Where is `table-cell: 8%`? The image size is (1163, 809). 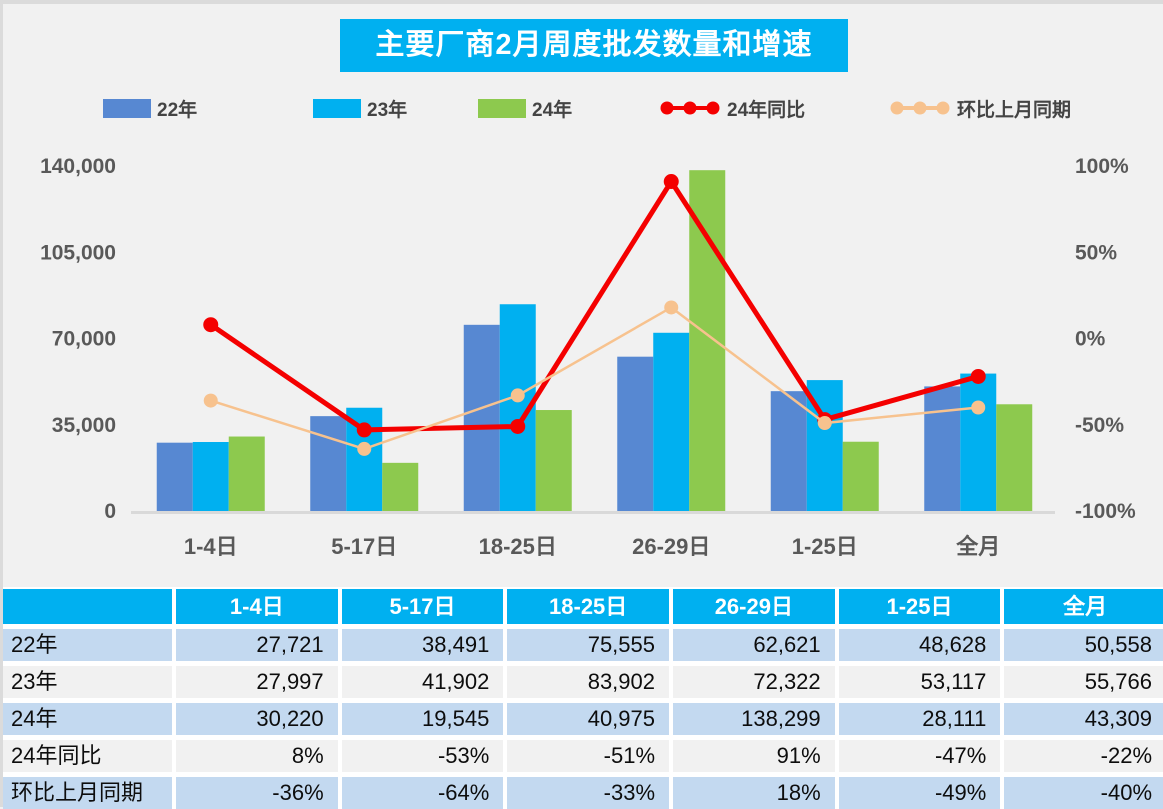
table-cell: 8% is located at coordinates (257, 756).